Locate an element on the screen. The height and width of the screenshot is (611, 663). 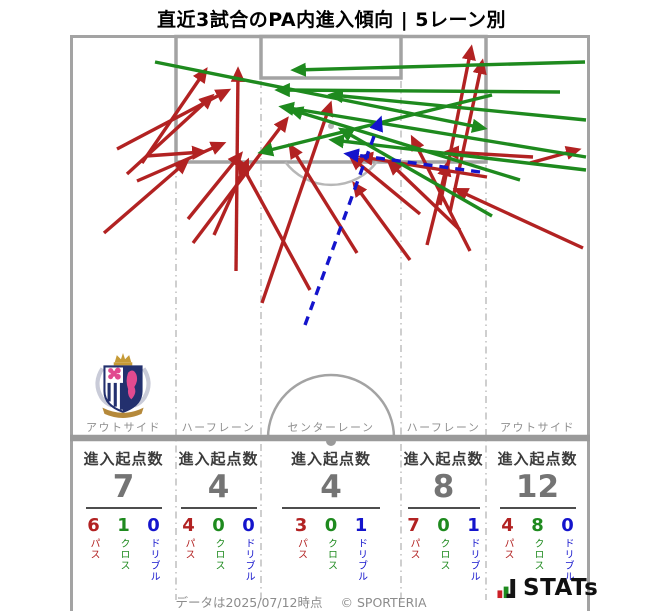
origins-count: 8 is located at coordinates (443, 487).